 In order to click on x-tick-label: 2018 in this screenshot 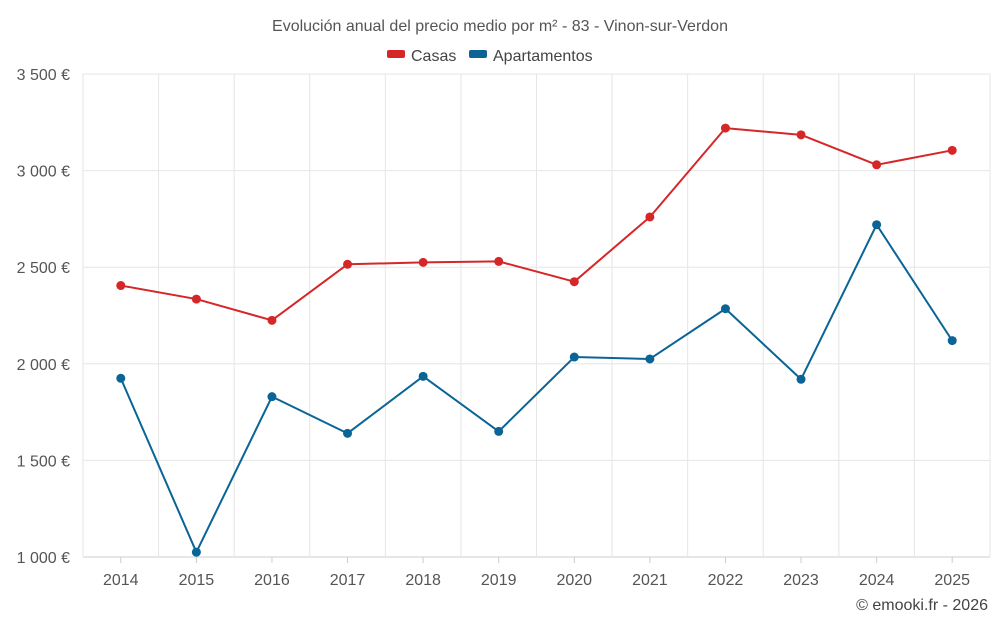, I will do `click(423, 580)`.